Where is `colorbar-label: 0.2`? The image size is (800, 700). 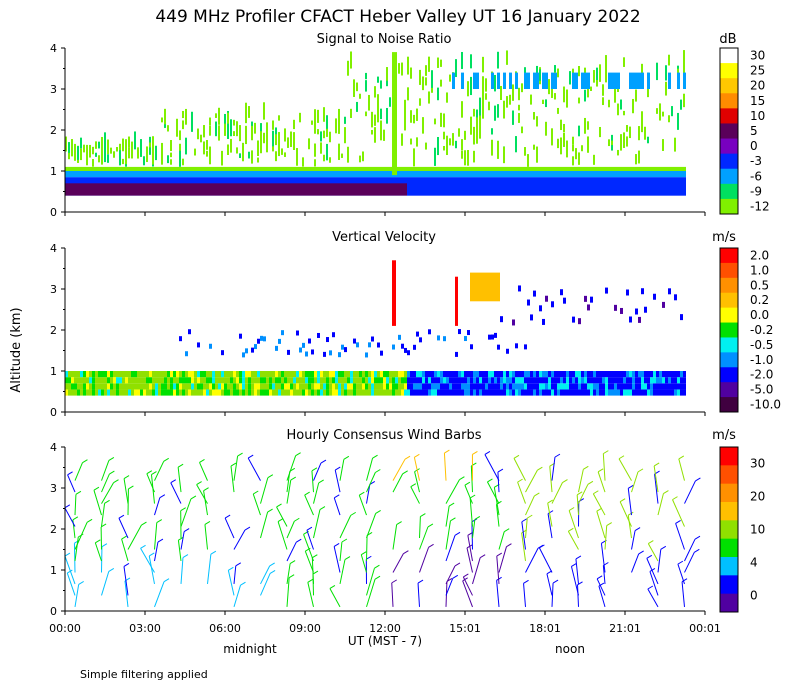
colorbar-label: 0.2 is located at coordinates (759, 300).